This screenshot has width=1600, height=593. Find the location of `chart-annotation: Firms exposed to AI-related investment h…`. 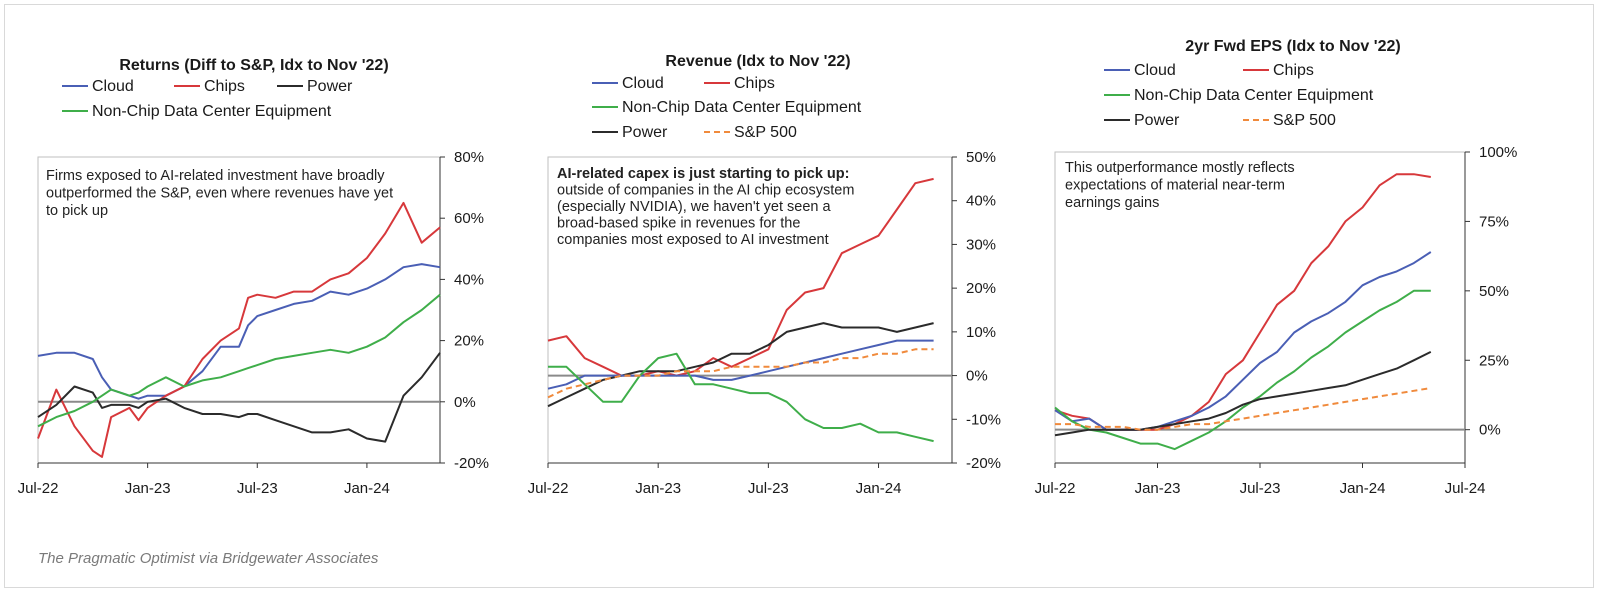

chart-annotation: Firms exposed to AI-related investment h… is located at coordinates (219, 193).